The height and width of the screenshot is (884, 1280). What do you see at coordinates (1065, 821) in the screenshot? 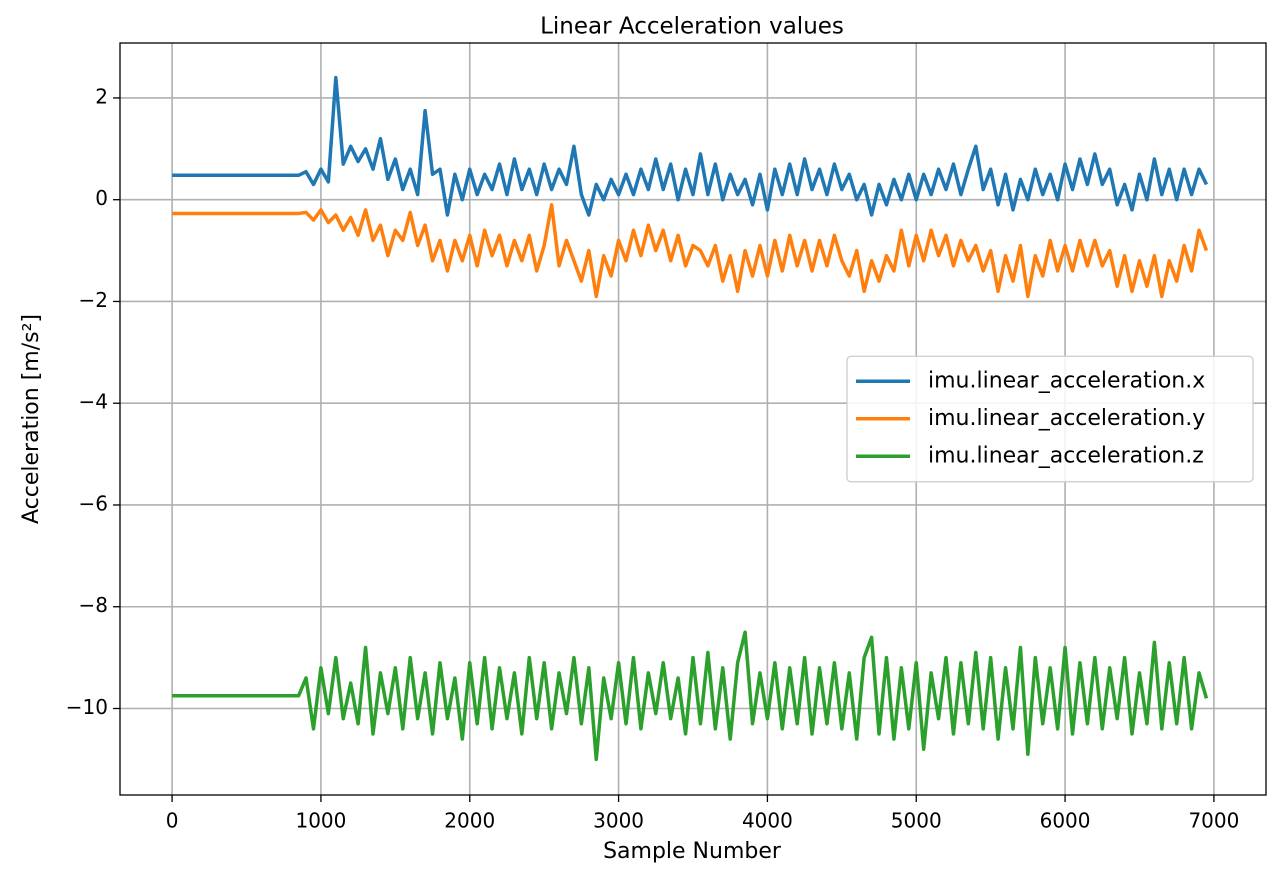
I see `x-tick-label: 6000` at bounding box center [1065, 821].